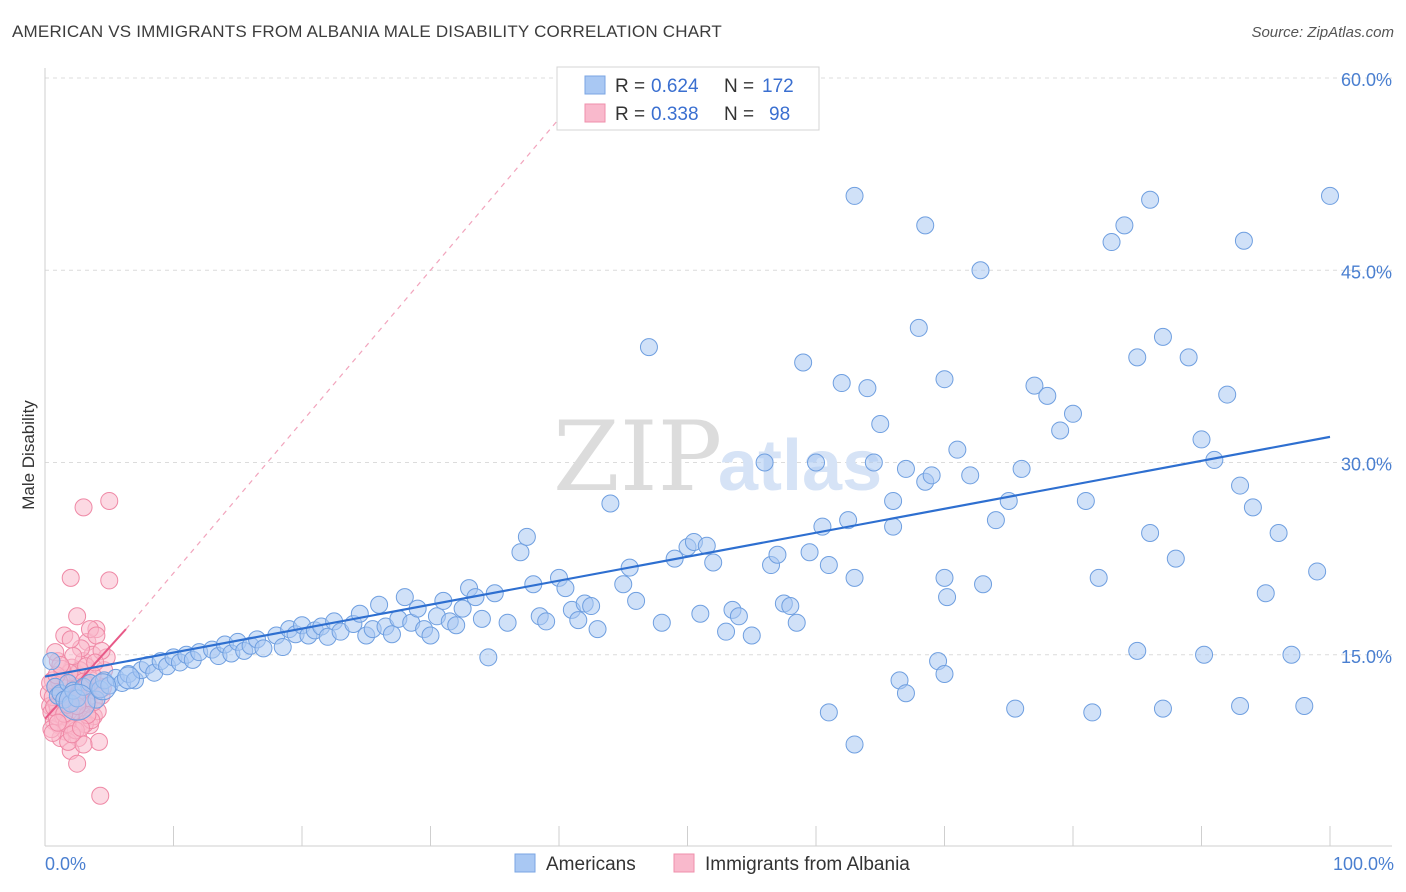 The height and width of the screenshot is (892, 1406). Describe the element at coordinates (800, 466) in the screenshot. I see `watermark-atlas: atlas` at that location.